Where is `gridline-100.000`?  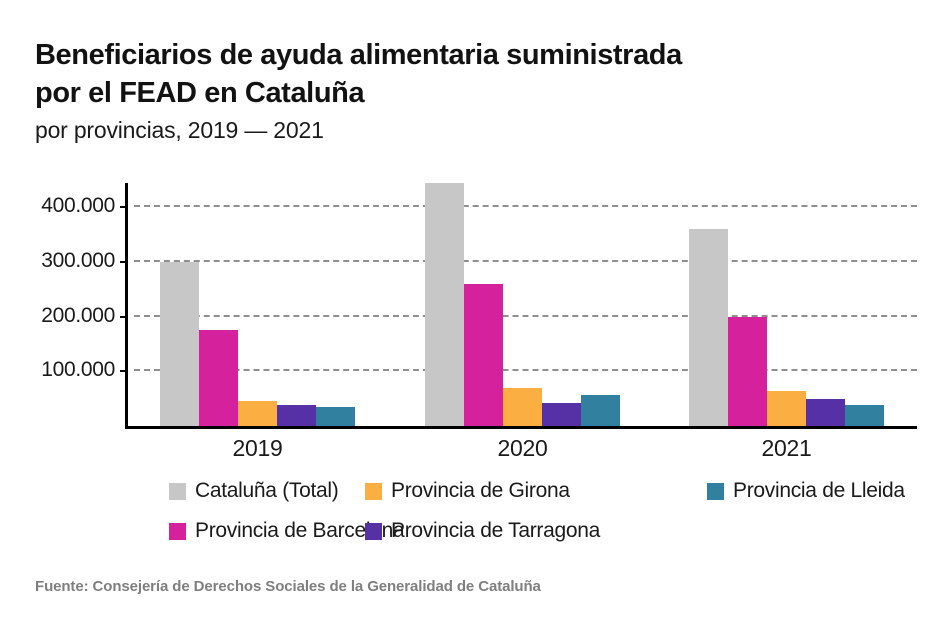 gridline-100.000 is located at coordinates (525, 370).